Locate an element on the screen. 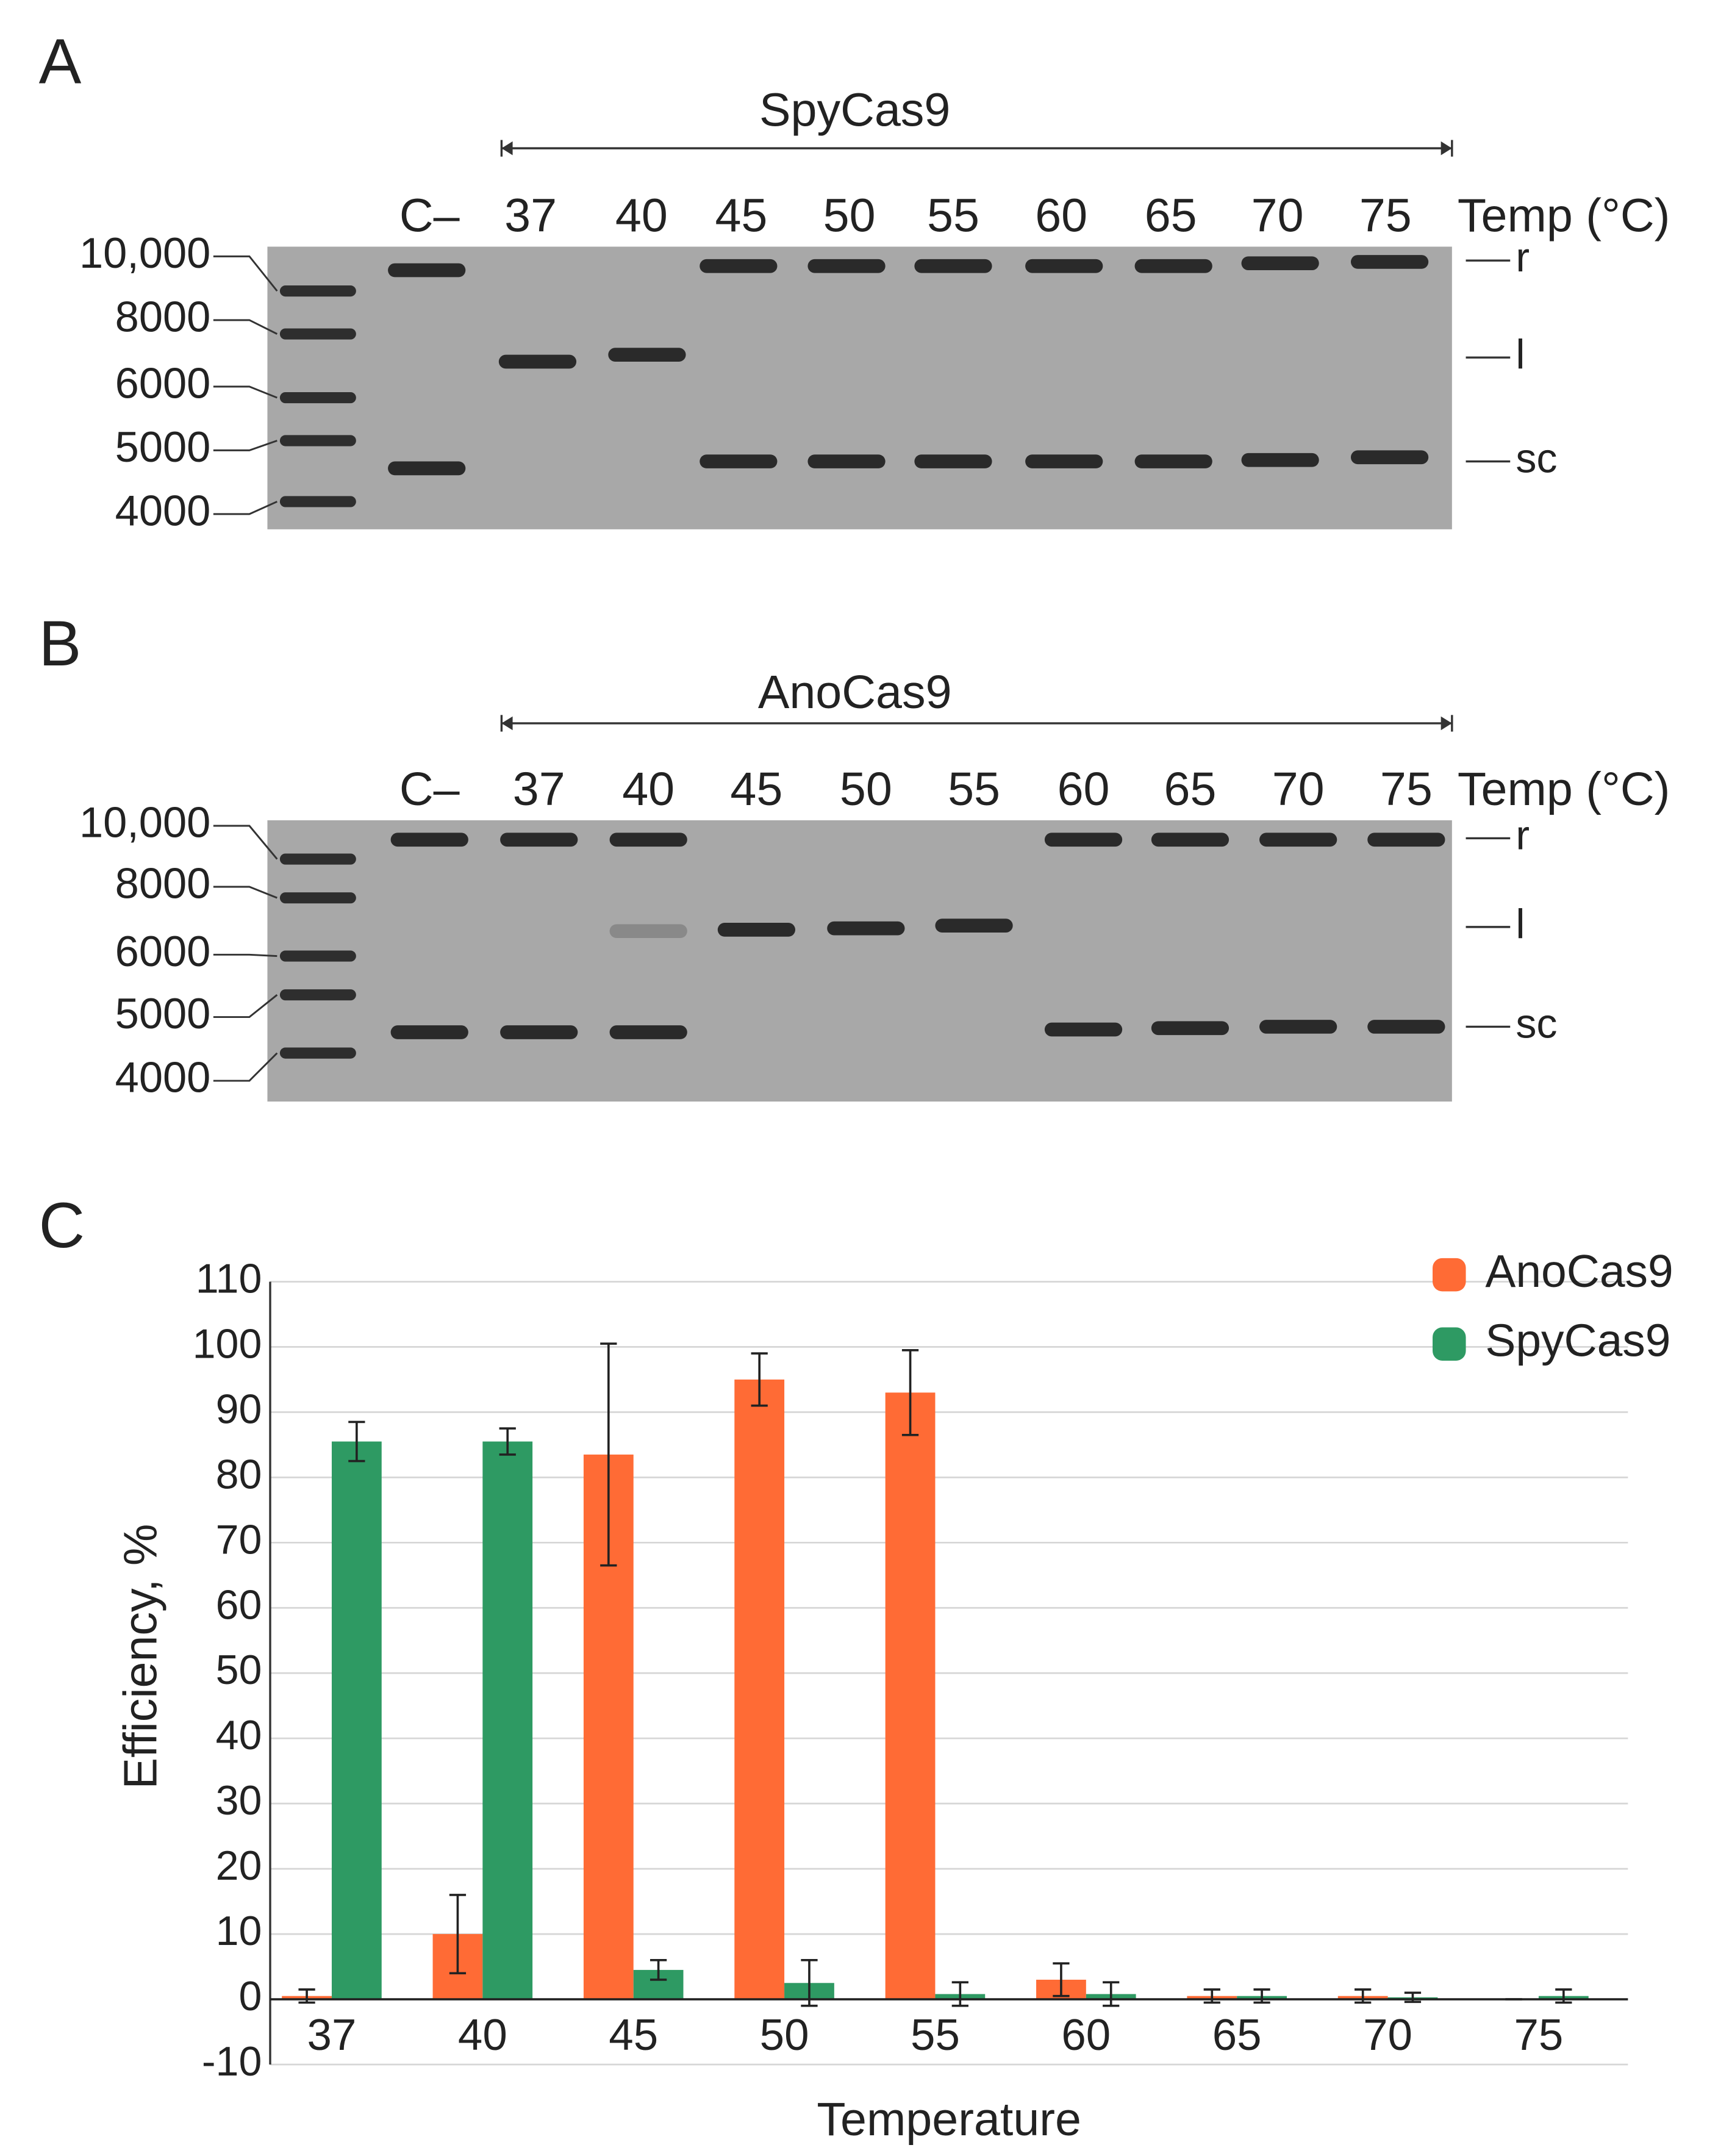 This screenshot has height=2156, width=1718. y-tick-label: 80 is located at coordinates (239, 1474).